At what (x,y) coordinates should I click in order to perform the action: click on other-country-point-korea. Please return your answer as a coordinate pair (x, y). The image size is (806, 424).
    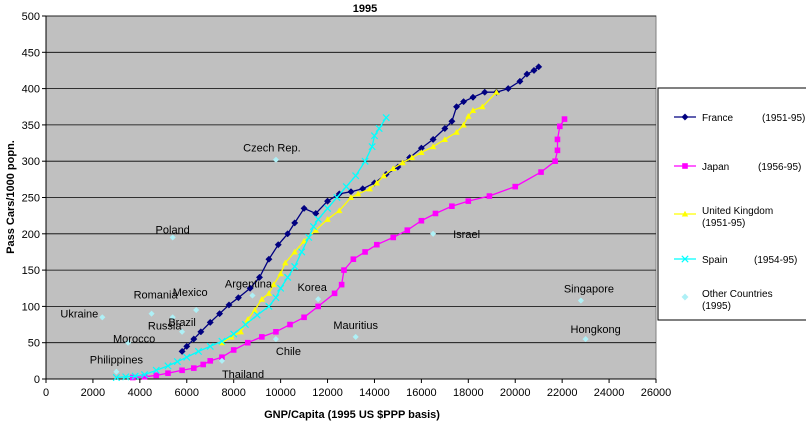
    Looking at the image, I should click on (318, 299).